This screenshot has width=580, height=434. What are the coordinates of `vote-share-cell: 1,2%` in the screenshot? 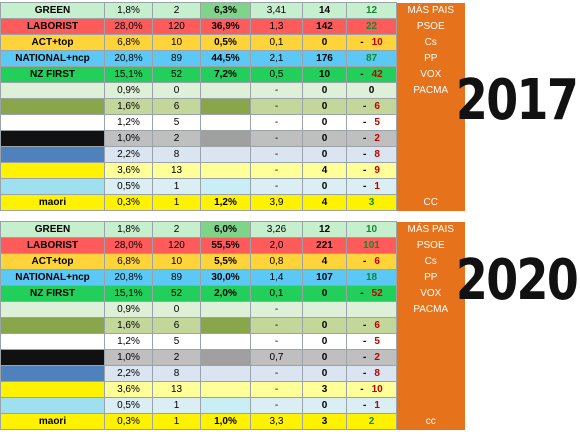 It's located at (128, 122).